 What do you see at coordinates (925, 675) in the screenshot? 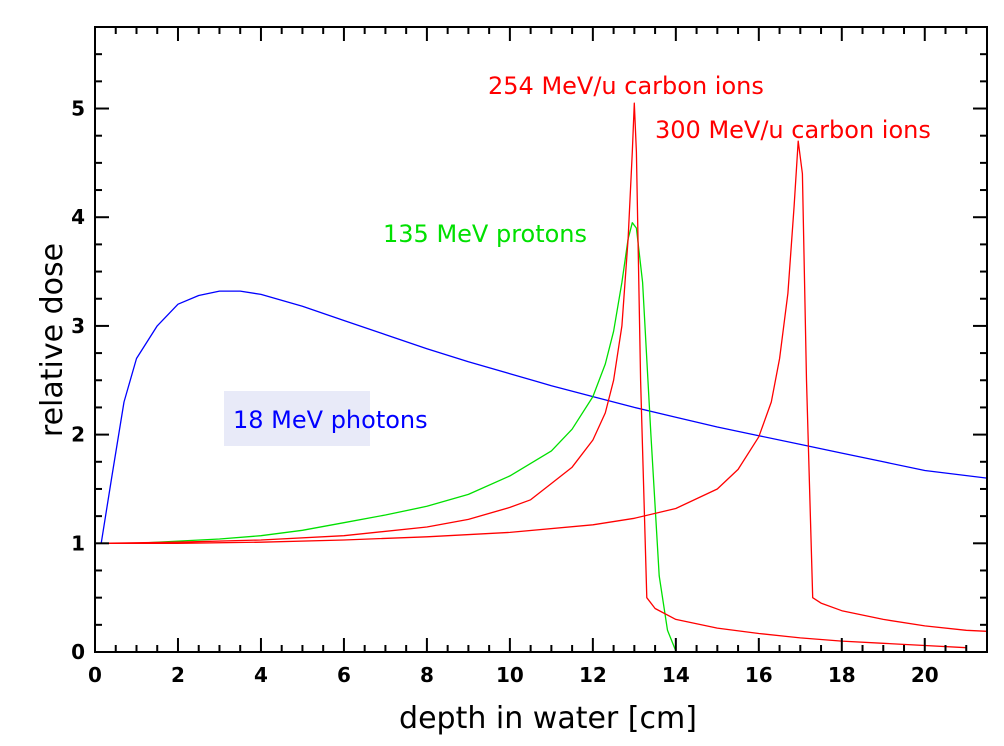
I see `x-tick-label: 20` at bounding box center [925, 675].